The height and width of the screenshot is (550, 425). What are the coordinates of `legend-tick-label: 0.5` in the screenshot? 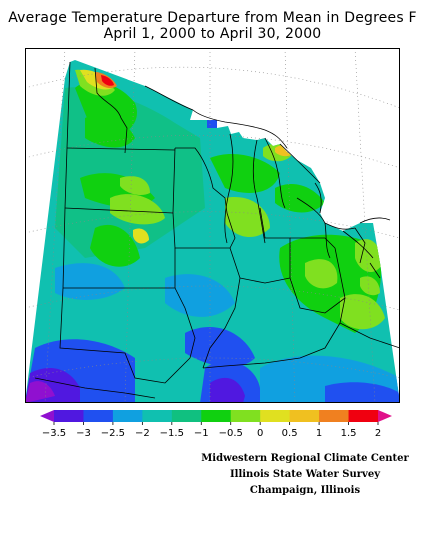 It's located at (290, 433).